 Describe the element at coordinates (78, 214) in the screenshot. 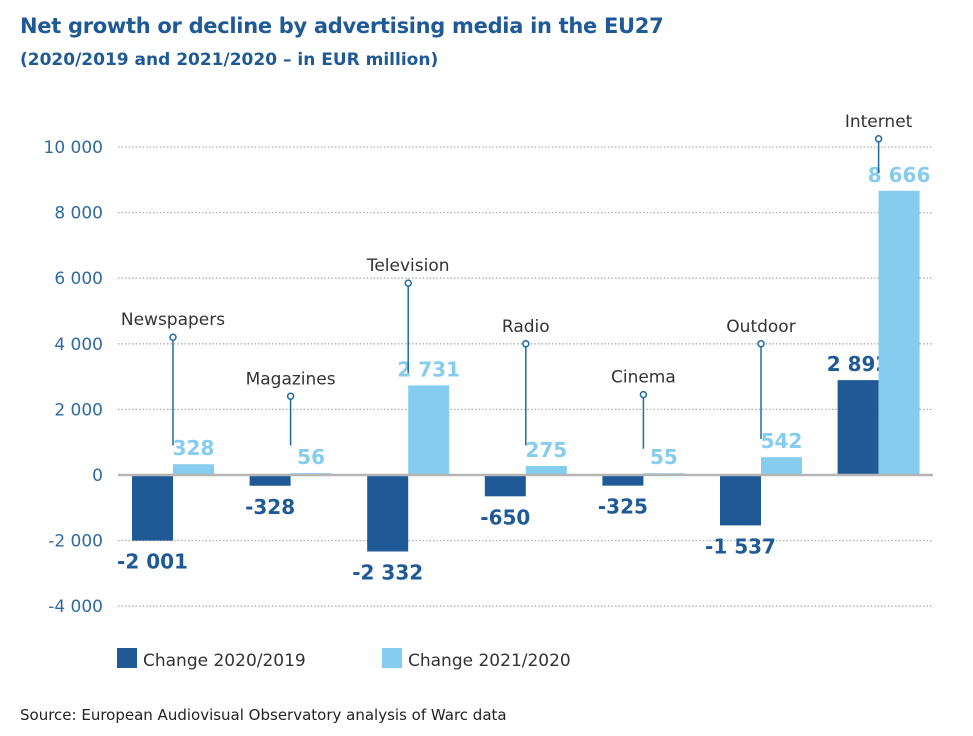

I see `y-tick-label: 8 000` at that location.